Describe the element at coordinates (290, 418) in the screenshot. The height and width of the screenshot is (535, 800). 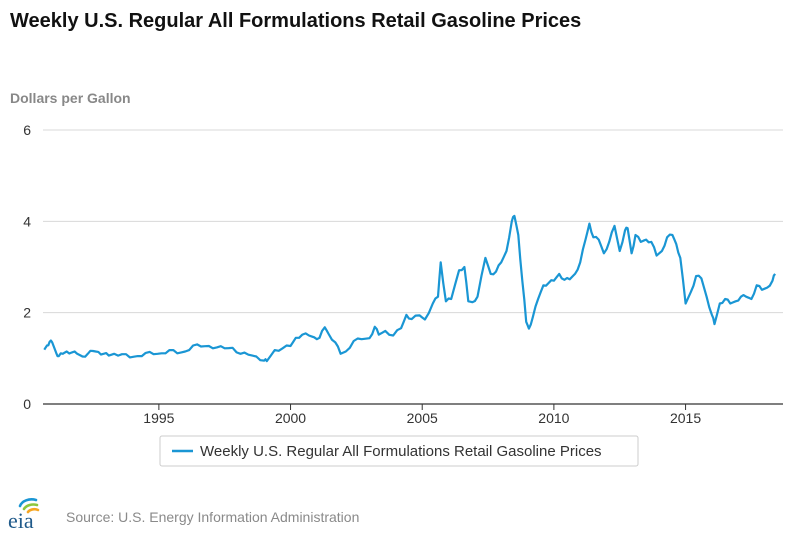
I see `x-tick-label: 2000` at that location.